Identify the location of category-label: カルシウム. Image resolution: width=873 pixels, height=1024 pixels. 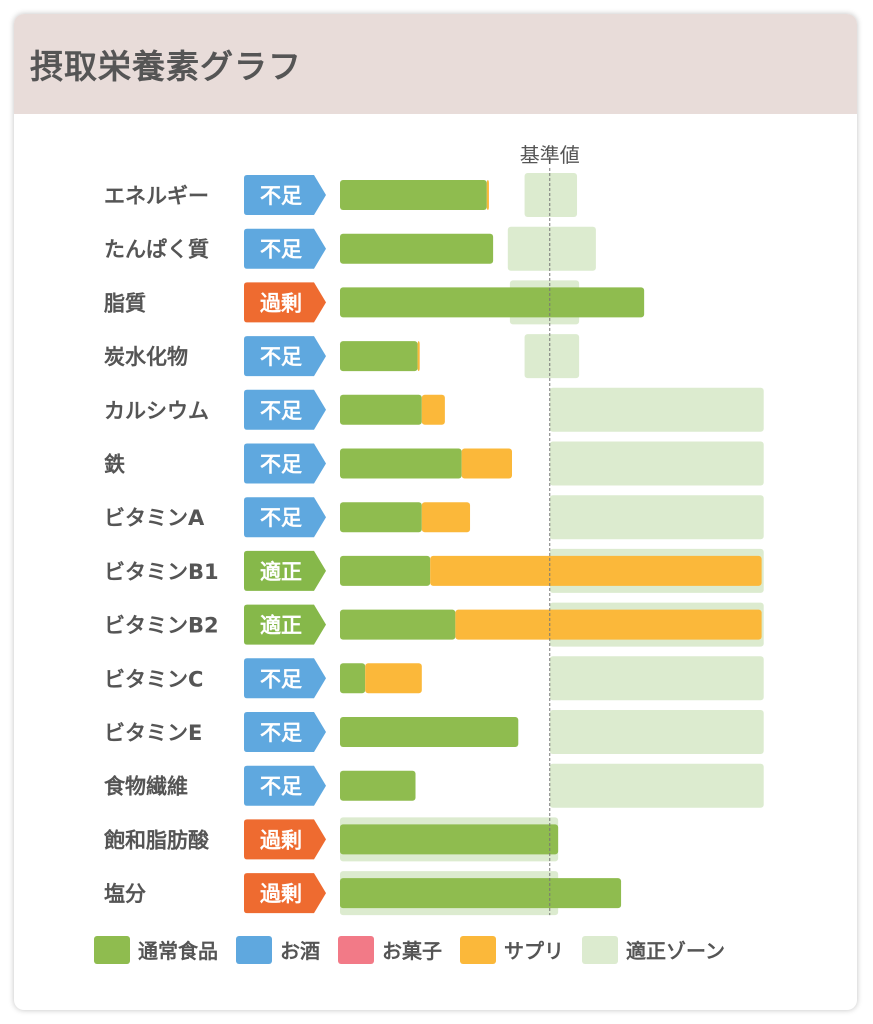
(156, 411).